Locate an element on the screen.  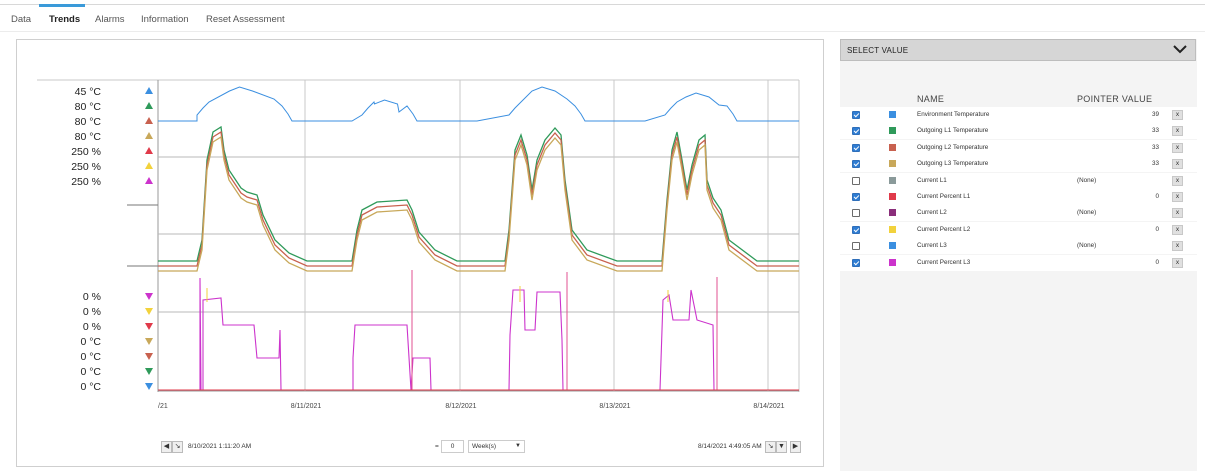
zoom-end-button: ↘ is located at coordinates (770, 447).